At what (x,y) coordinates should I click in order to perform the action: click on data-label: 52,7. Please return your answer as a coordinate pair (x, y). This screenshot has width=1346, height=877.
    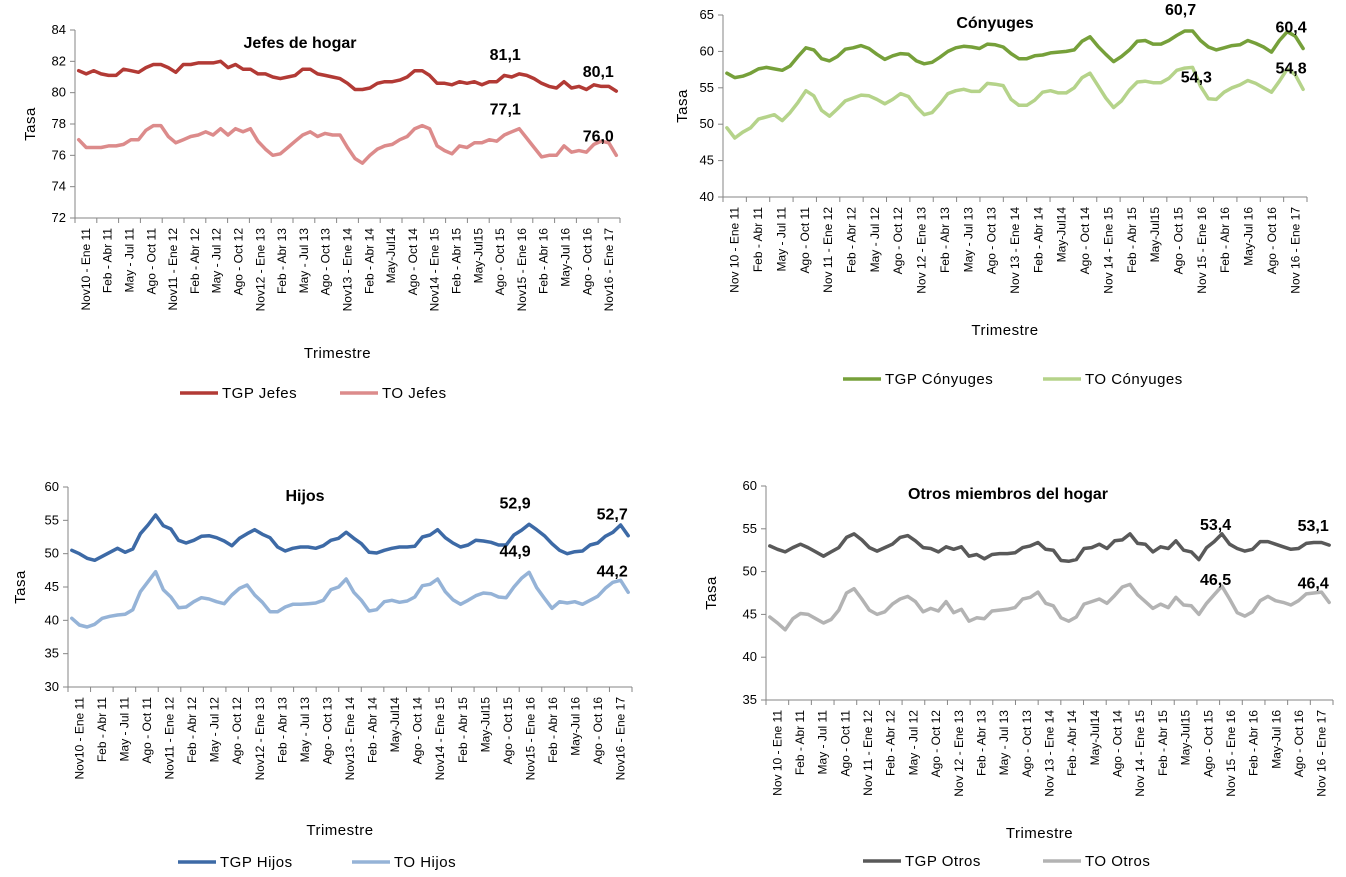
    Looking at the image, I should click on (612, 515).